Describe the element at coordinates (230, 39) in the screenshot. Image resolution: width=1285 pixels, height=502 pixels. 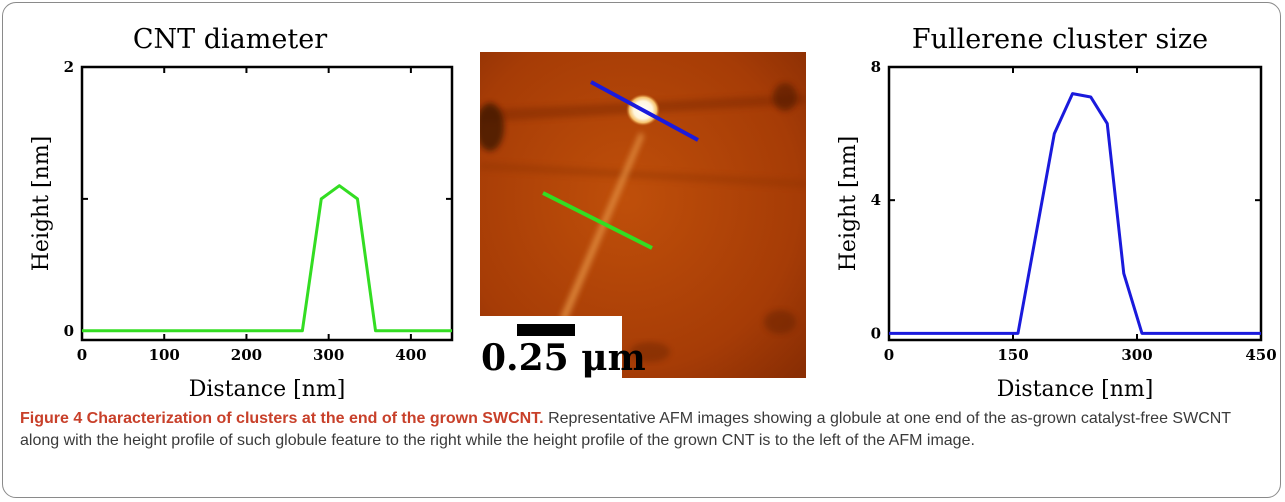
I see `chart-title: CNT diameter` at that location.